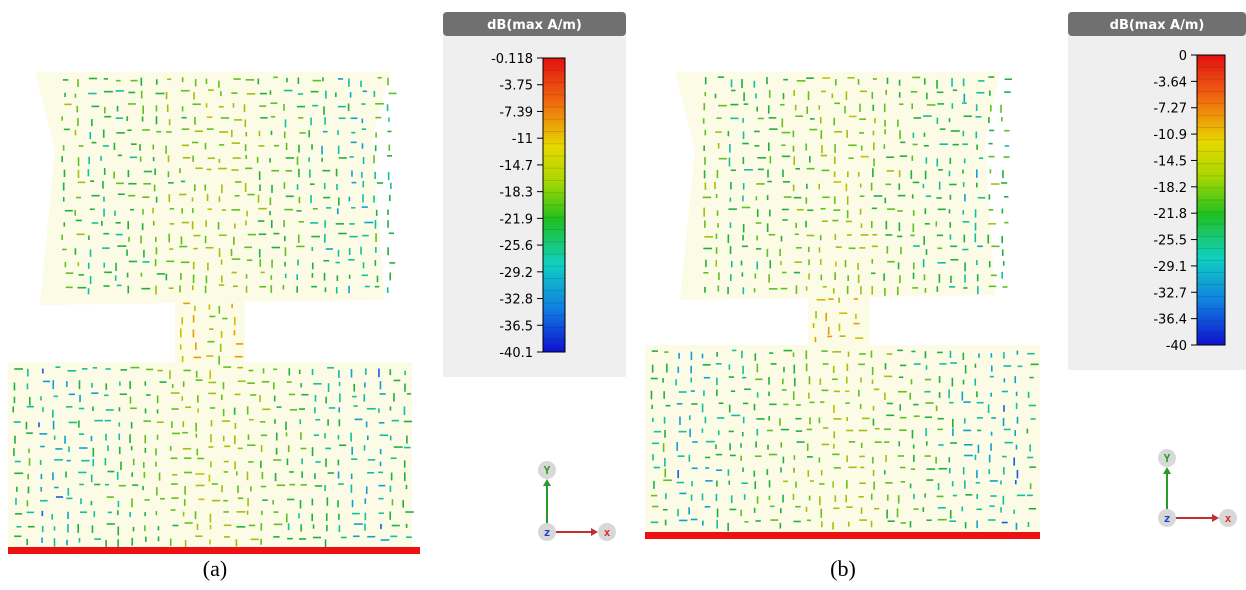 The height and width of the screenshot is (590, 1246). What do you see at coordinates (516, 112) in the screenshot?
I see `tick-label: -7.39` at bounding box center [516, 112].